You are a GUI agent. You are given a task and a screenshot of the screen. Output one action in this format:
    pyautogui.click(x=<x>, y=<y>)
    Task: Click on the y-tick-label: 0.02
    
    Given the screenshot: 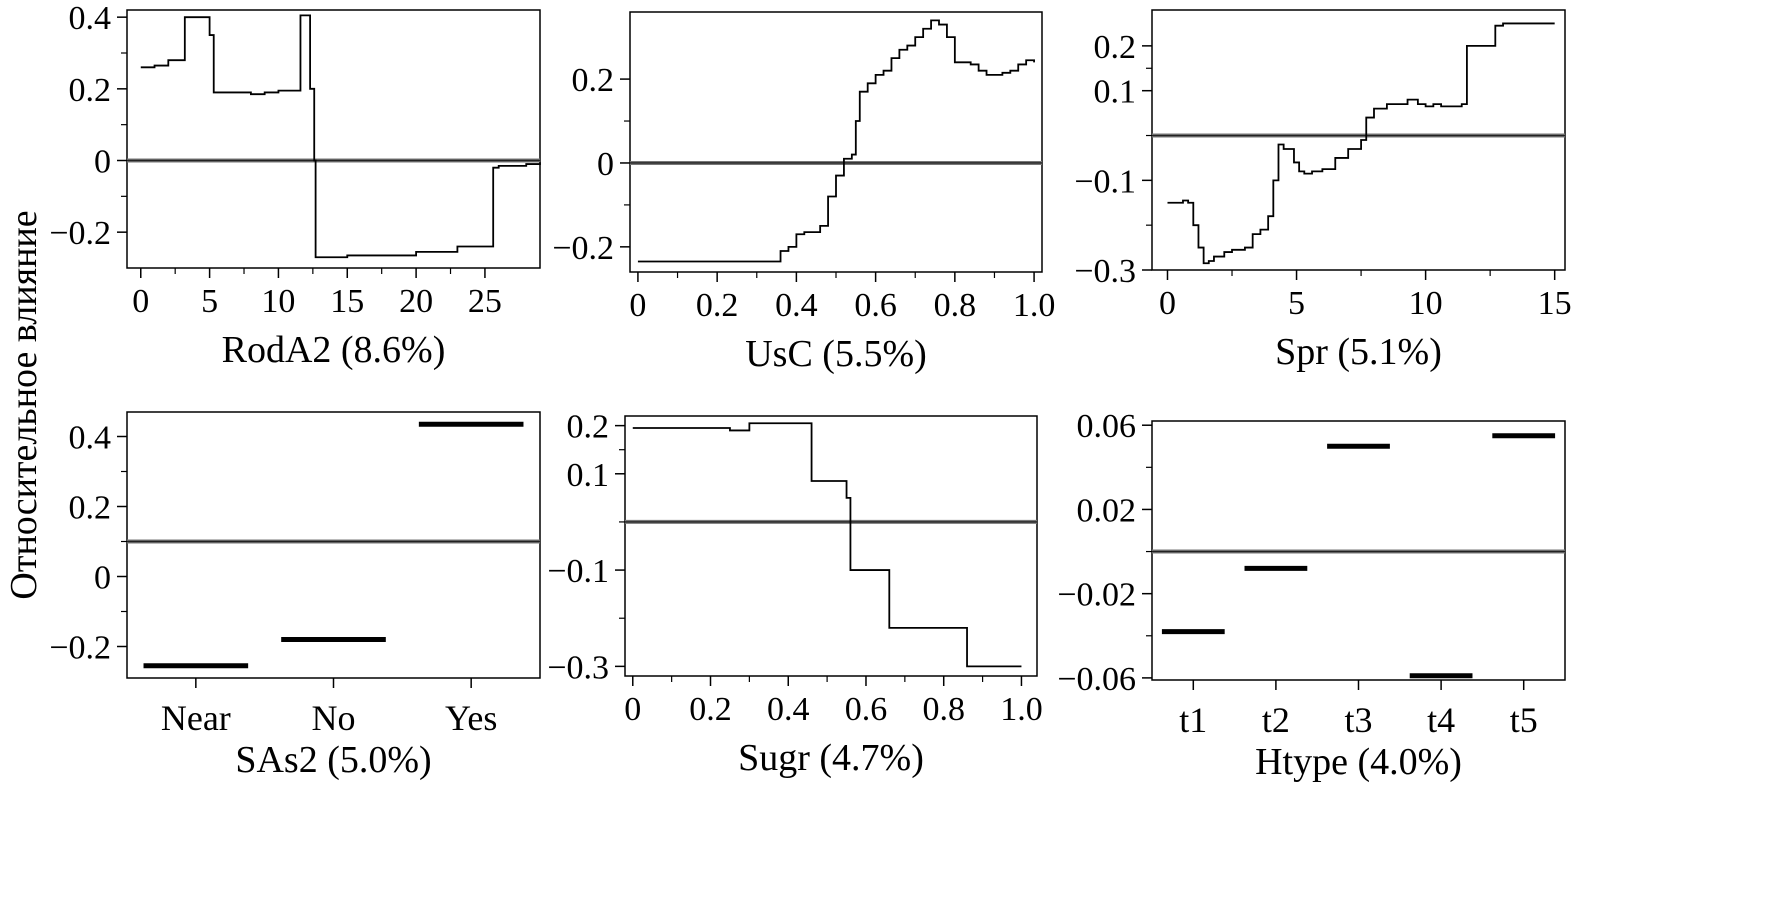 What is the action you would take?
    pyautogui.click(x=1107, y=510)
    